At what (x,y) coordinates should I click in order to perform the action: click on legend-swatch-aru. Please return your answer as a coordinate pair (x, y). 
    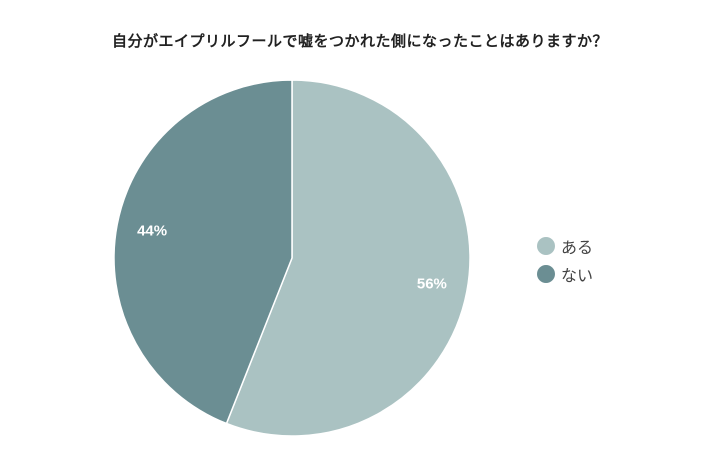
    Looking at the image, I should click on (546, 246).